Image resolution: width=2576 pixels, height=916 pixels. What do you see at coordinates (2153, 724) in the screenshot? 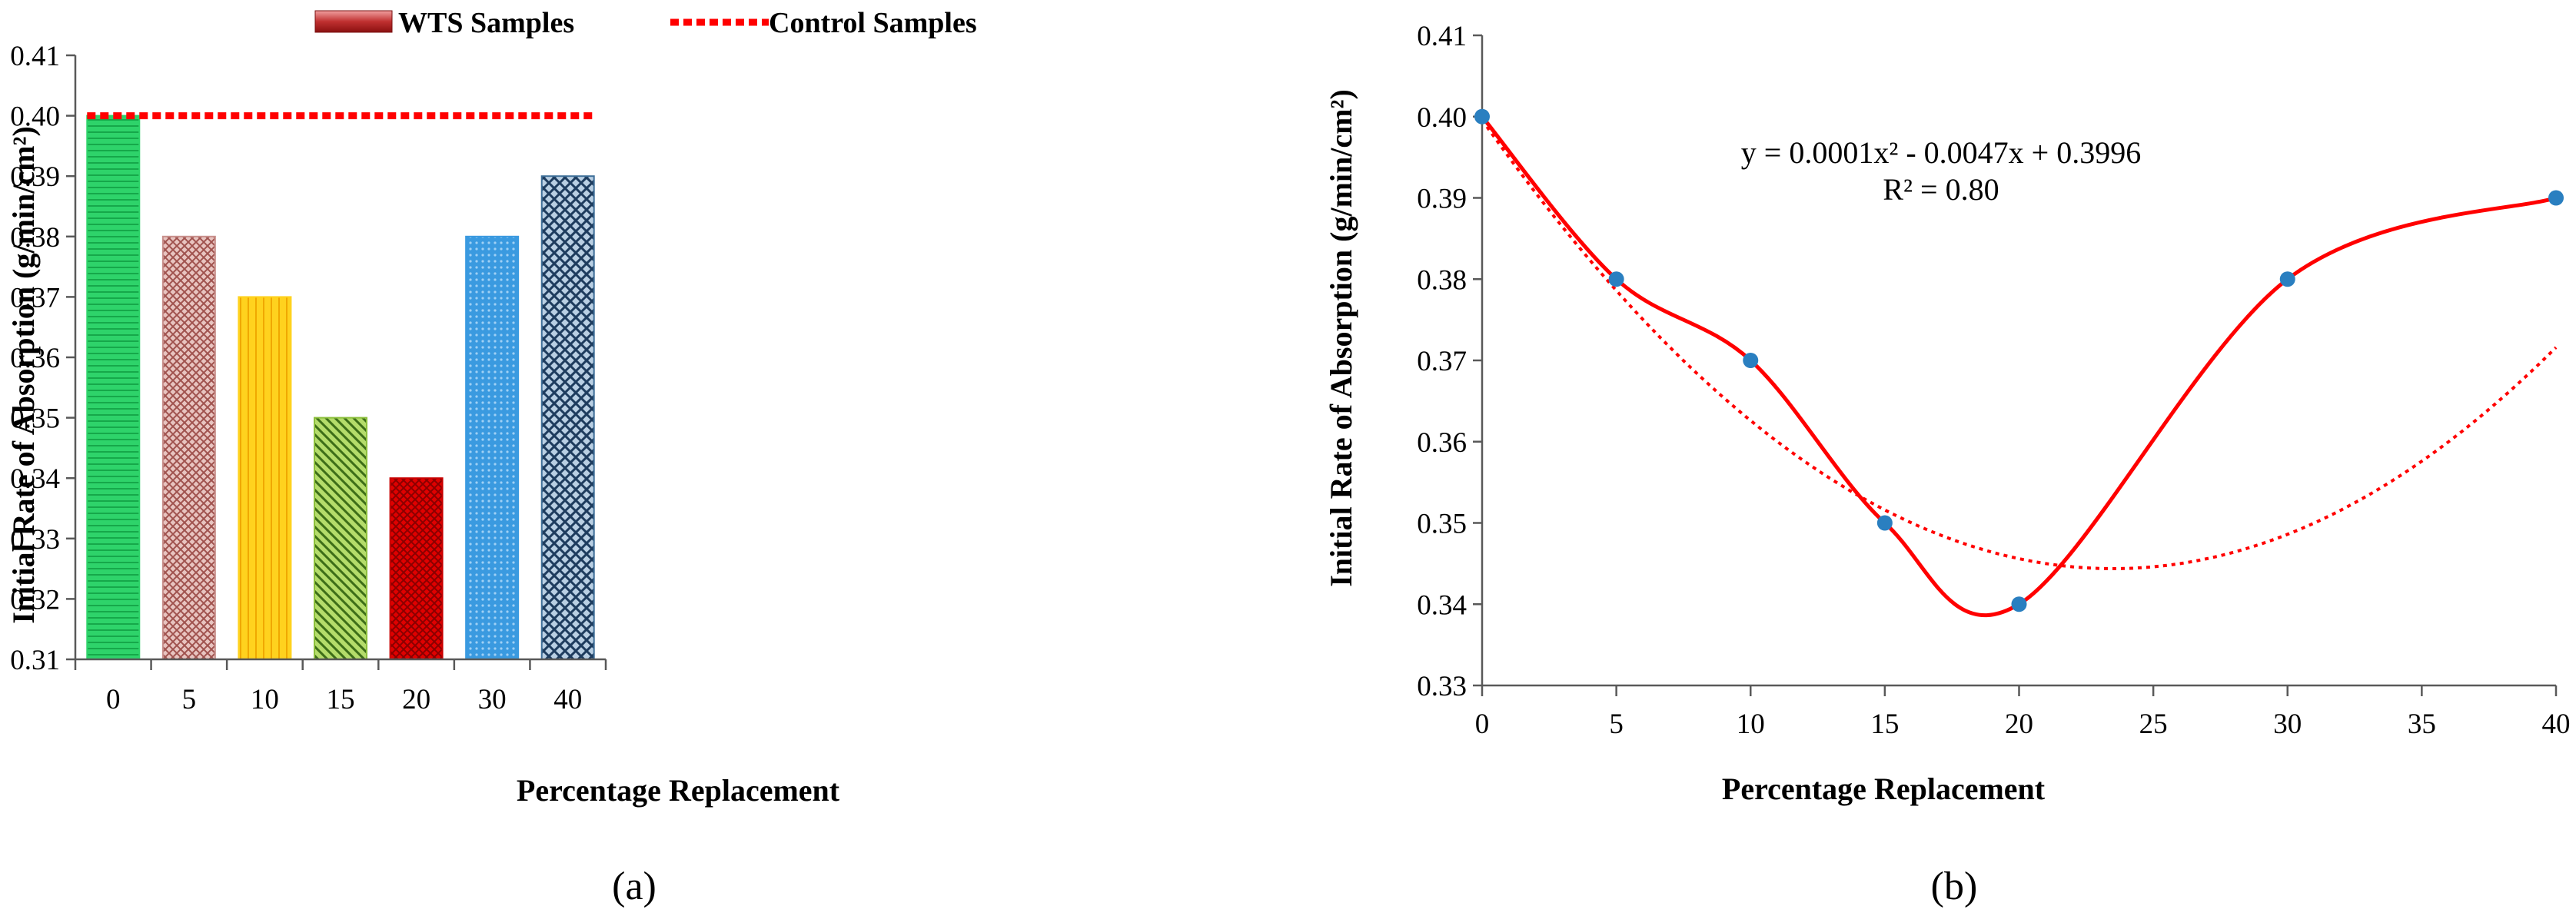
I see `x-tick-label: 25` at bounding box center [2153, 724].